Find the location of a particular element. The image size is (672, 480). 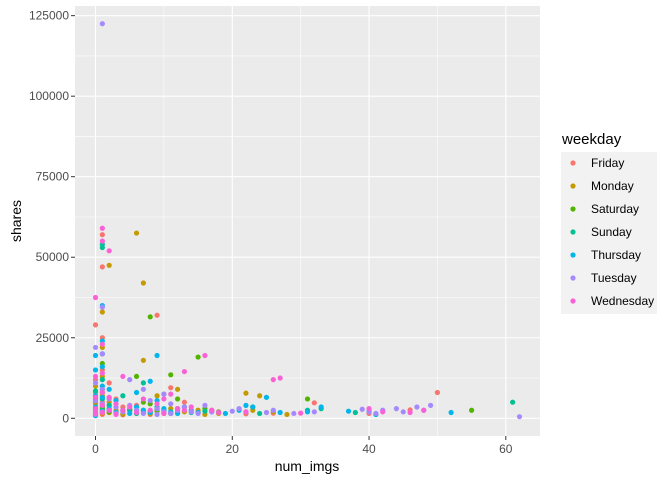

legend-label-saturday: Saturday is located at coordinates (615, 209).